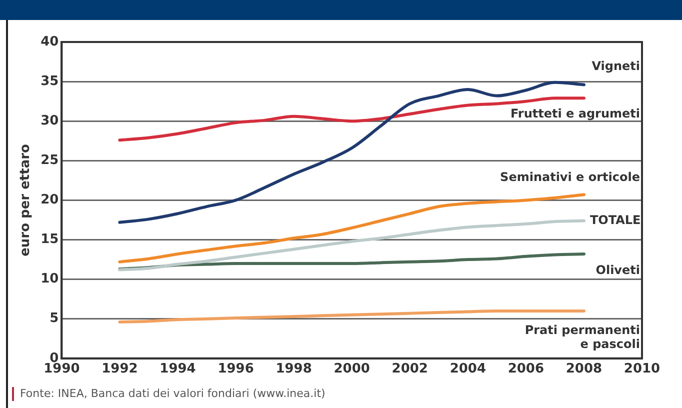 The image size is (682, 408). What do you see at coordinates (178, 369) in the screenshot?
I see `x-tick-label: 1994` at bounding box center [178, 369].